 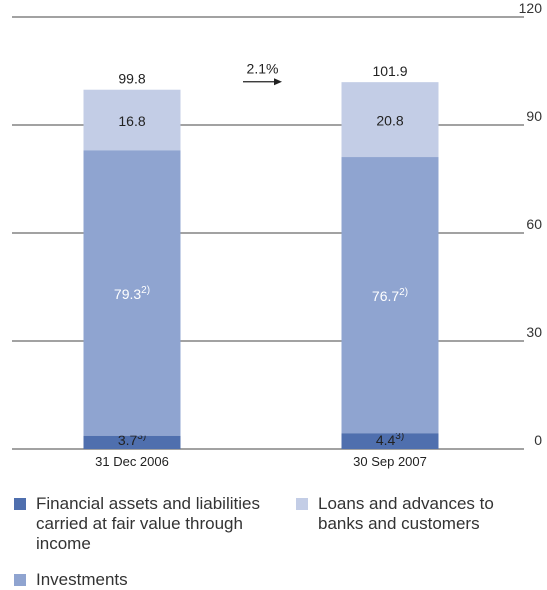 I want to click on x-tick-label: 31 Dec 2006, so click(x=132, y=461).